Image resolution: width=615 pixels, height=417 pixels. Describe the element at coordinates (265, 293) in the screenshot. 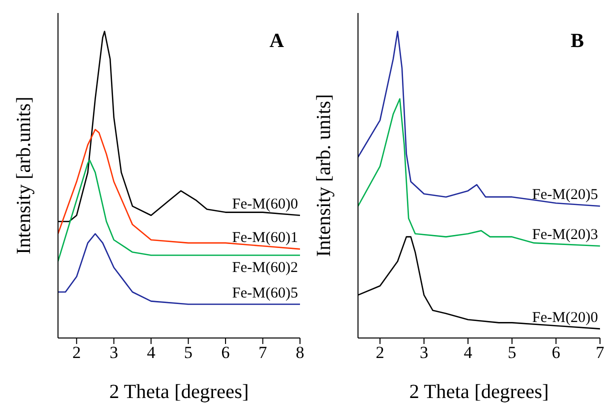

I see `series-label: Fe-M(60)5` at that location.